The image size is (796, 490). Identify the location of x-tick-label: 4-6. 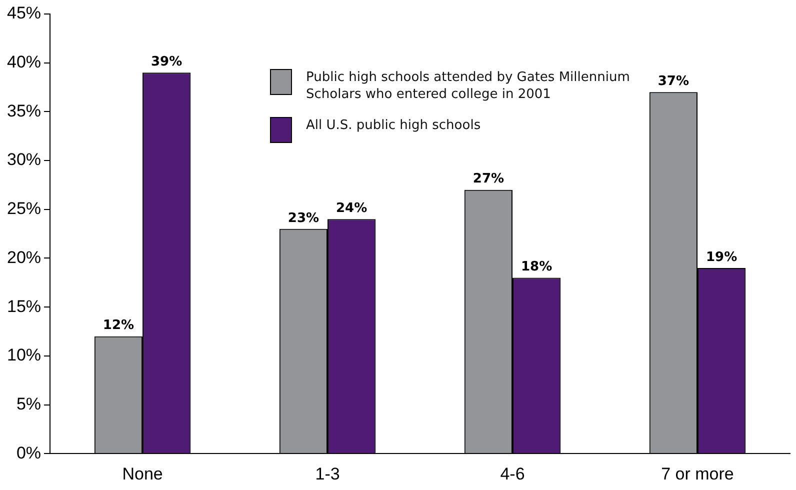
(512, 474).